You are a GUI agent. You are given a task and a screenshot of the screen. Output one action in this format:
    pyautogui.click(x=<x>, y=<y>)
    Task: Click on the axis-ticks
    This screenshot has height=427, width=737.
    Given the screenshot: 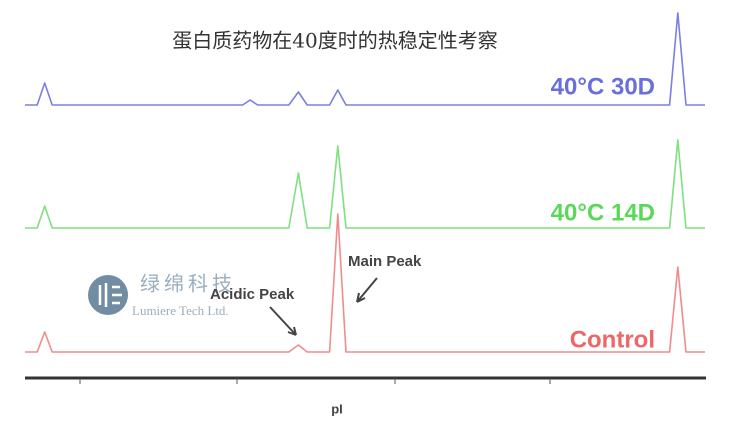 What is the action you would take?
    pyautogui.click(x=315, y=381)
    